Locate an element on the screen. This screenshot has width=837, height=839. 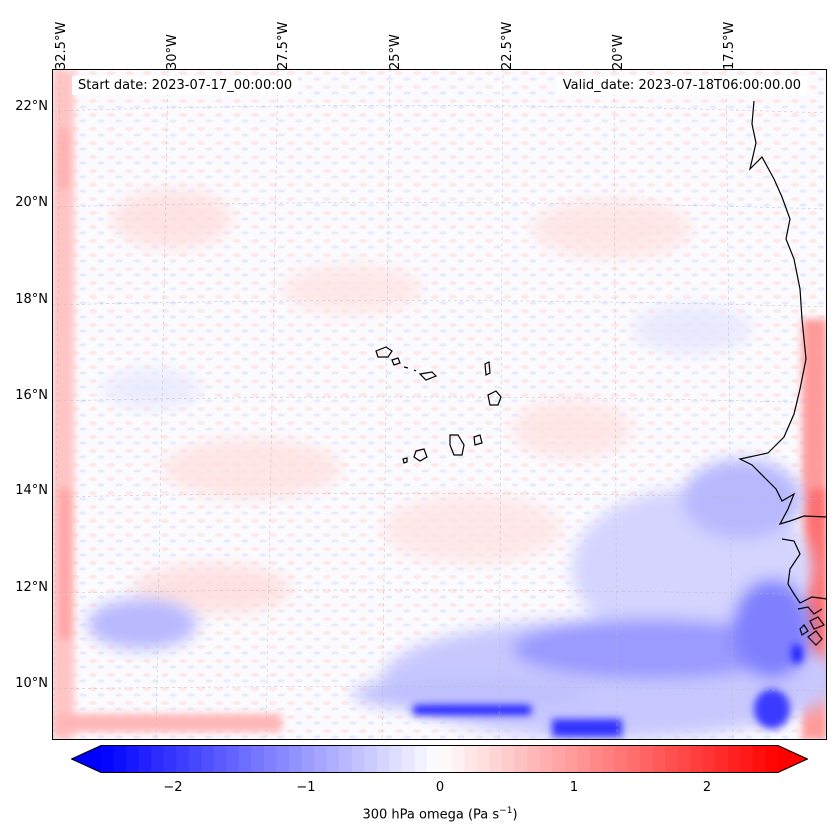
start-date-label: Start date: 2023-07-17_00:00:00 is located at coordinates (185, 85).